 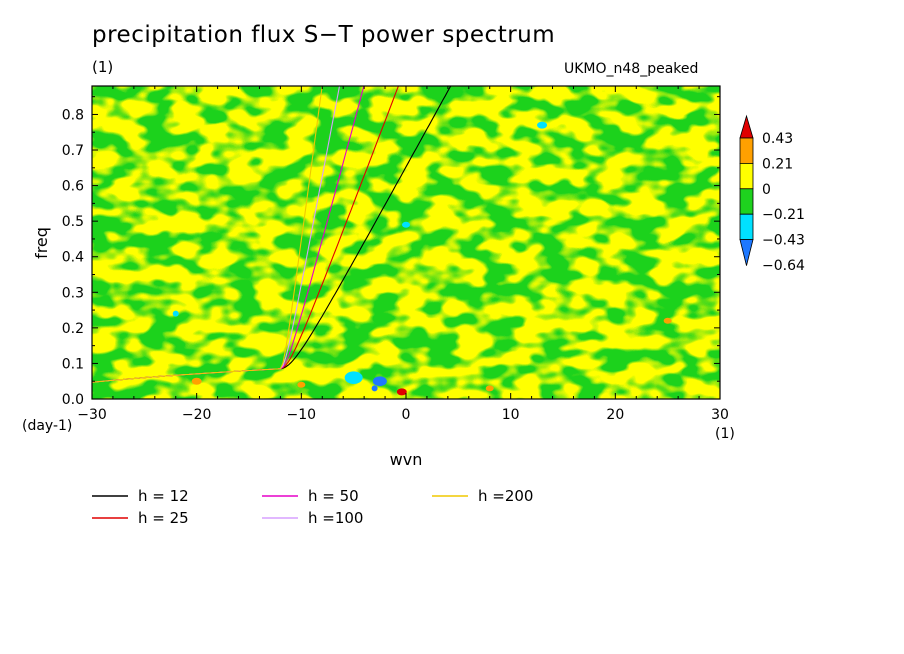 What do you see at coordinates (73, 329) in the screenshot?
I see `y-tick-label: 0.2` at bounding box center [73, 329].